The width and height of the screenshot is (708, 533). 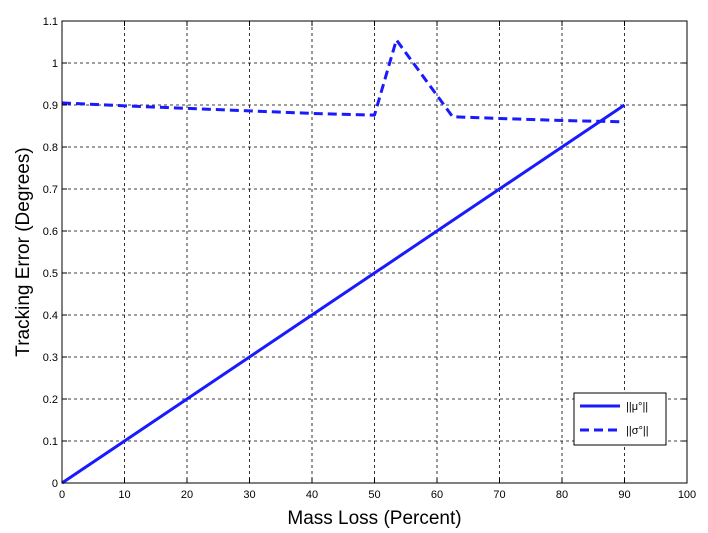 What do you see at coordinates (687, 495) in the screenshot?
I see `x-tick-label: 100` at bounding box center [687, 495].